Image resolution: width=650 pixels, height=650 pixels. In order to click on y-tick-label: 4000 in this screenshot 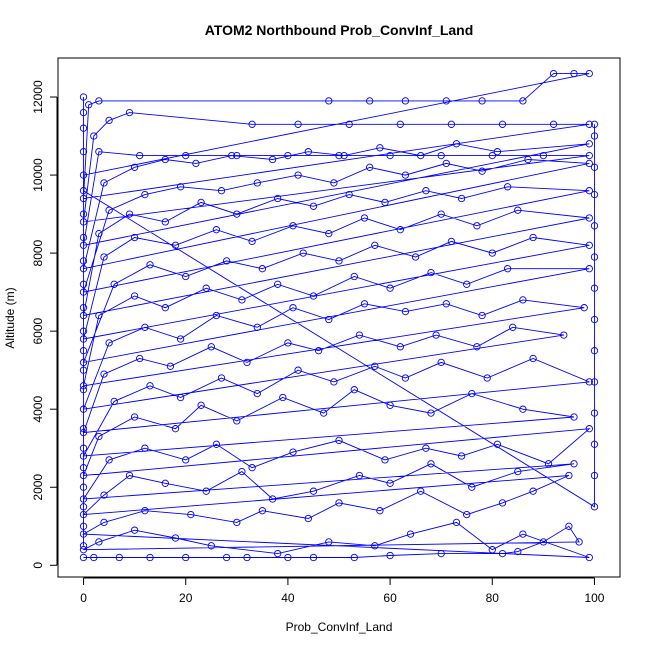, I will do `click(38, 409)`.